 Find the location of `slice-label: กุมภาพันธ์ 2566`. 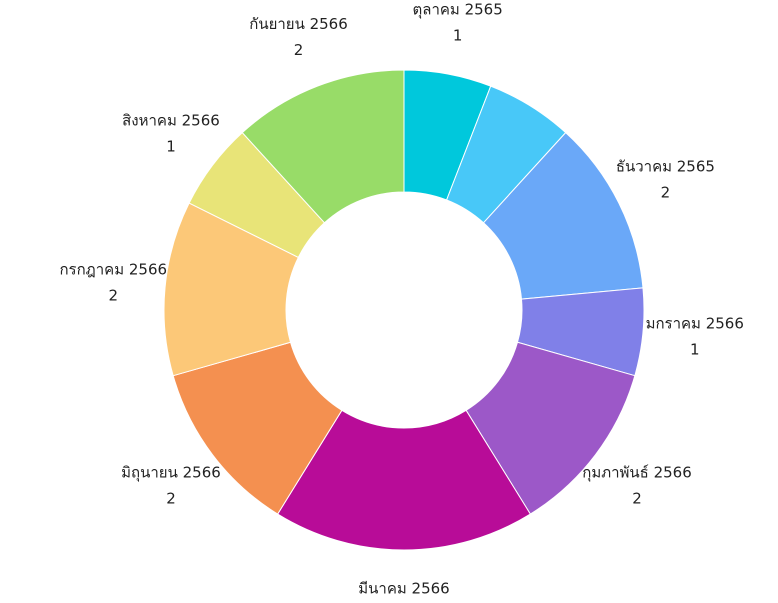

slice-label: กุมภาพันธ์ 2566 is located at coordinates (637, 472).